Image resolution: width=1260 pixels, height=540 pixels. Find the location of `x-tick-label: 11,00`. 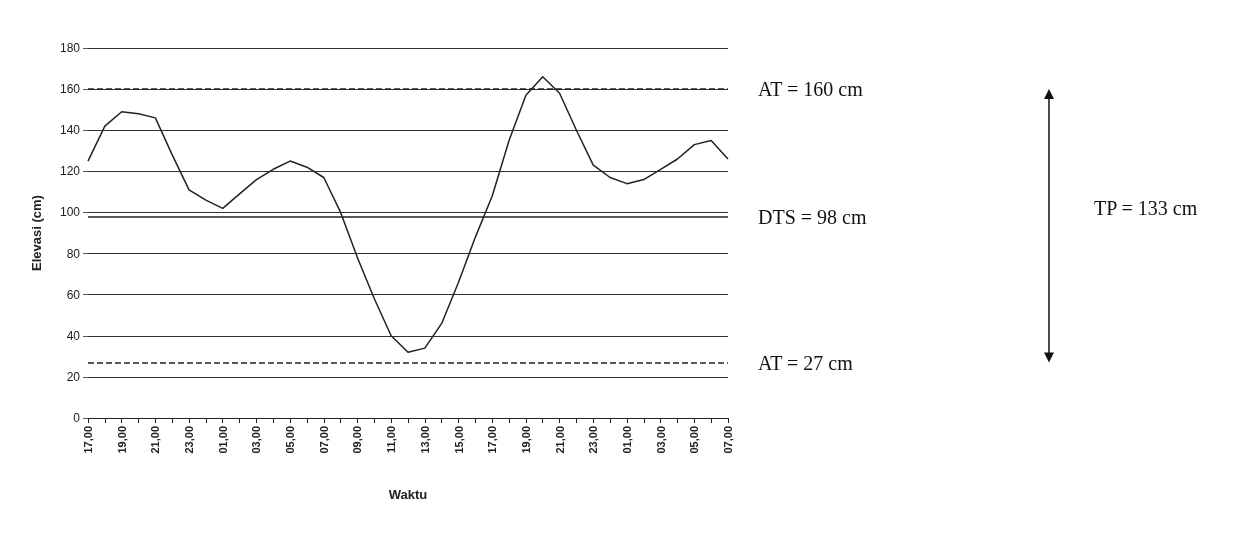

x-tick-label: 11,00 is located at coordinates (391, 439).